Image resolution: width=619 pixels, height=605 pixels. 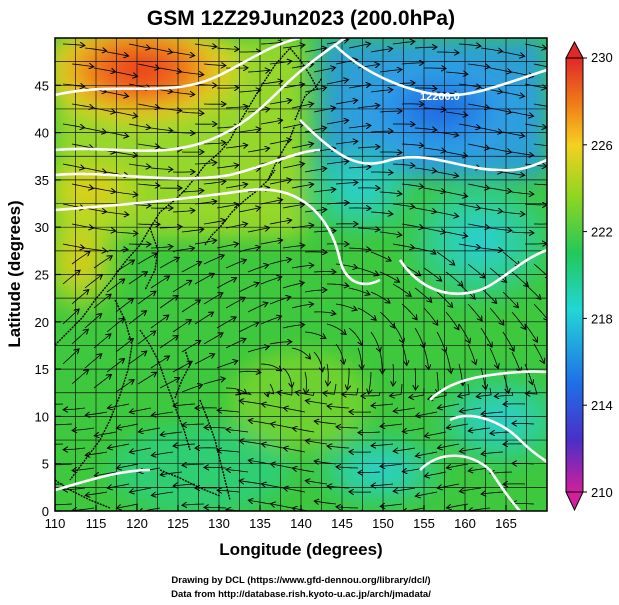 I want to click on colorbar-tick-label: 226, so click(x=602, y=145).